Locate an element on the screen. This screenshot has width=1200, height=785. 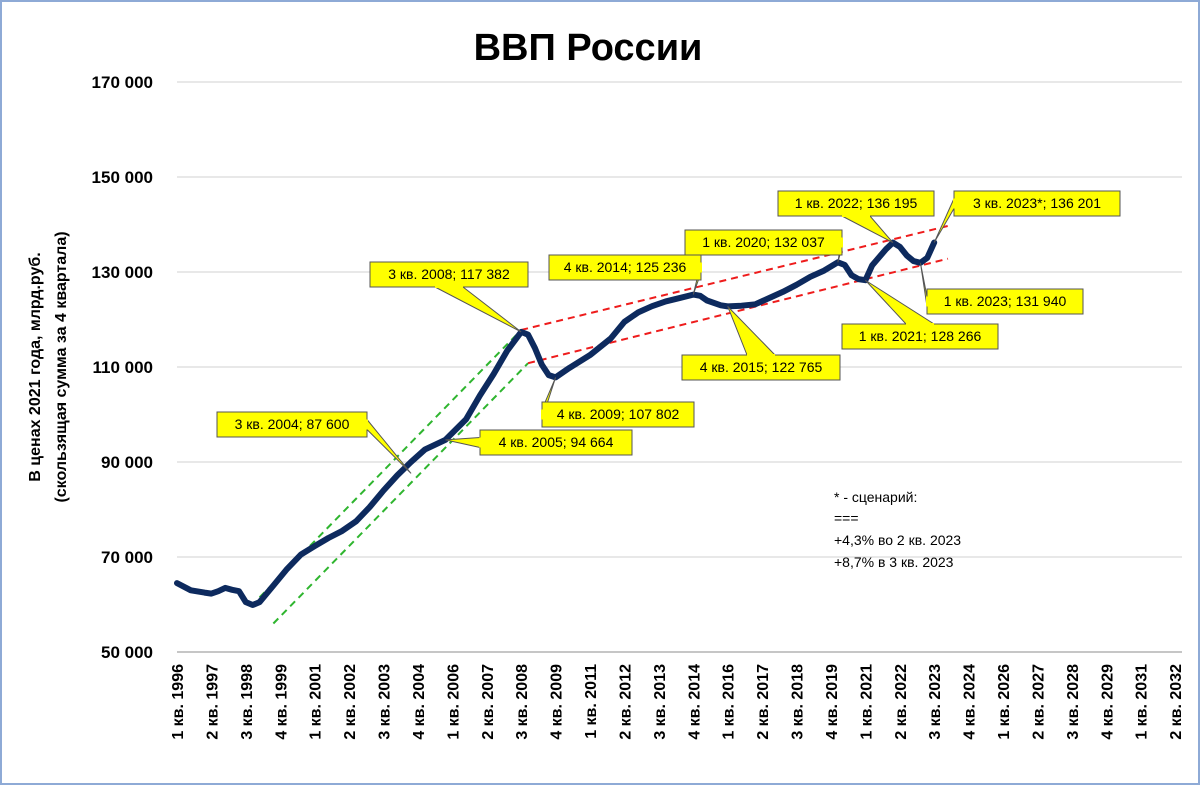
x-tick-label: 2 кв. 2032 is located at coordinates (1176, 702).